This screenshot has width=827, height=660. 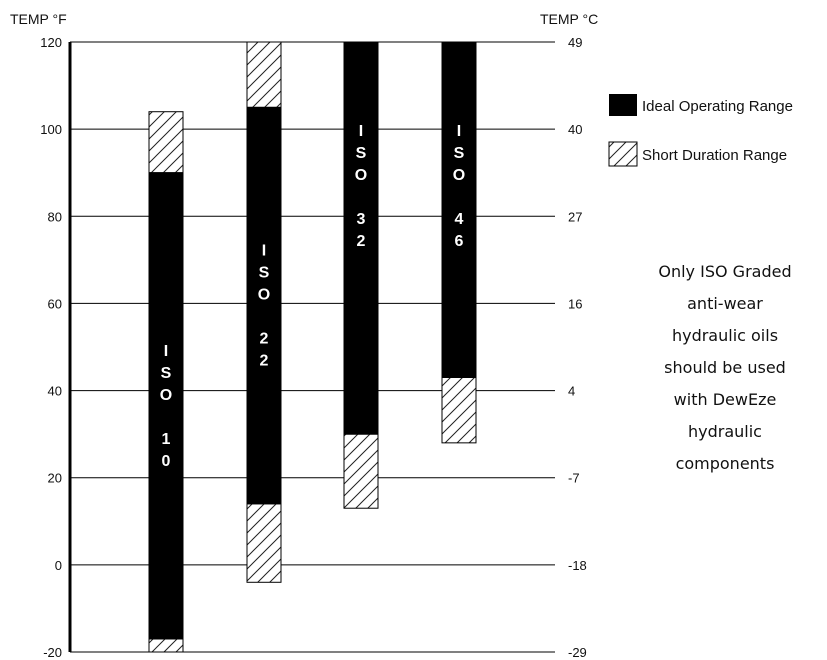 I want to click on bar-label-char: 0, so click(x=166, y=461).